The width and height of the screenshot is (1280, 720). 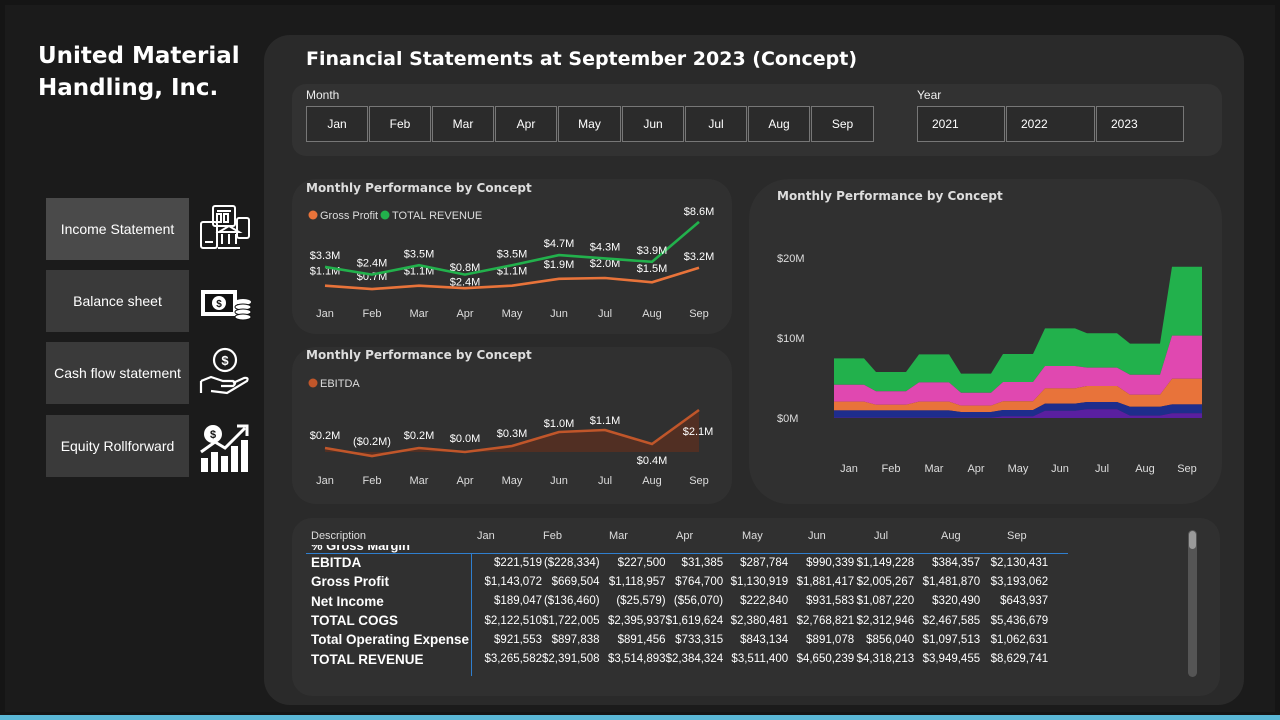 What do you see at coordinates (1192, 540) in the screenshot?
I see `table-scrollbar-thumb` at bounding box center [1192, 540].